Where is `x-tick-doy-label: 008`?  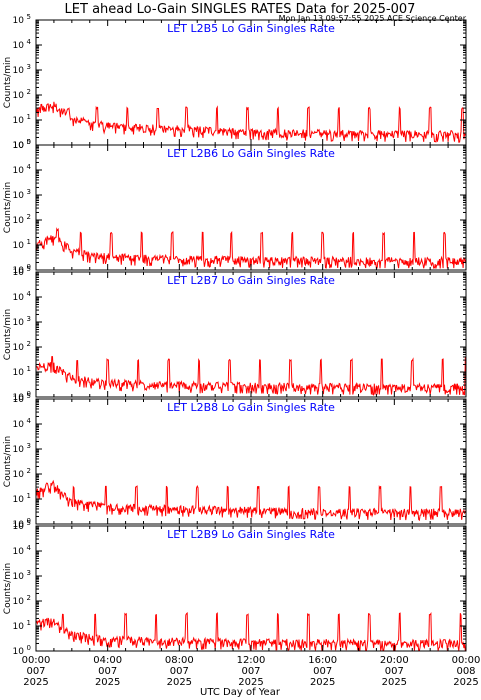
x-tick-doy-label: 008 is located at coordinates (465, 671).